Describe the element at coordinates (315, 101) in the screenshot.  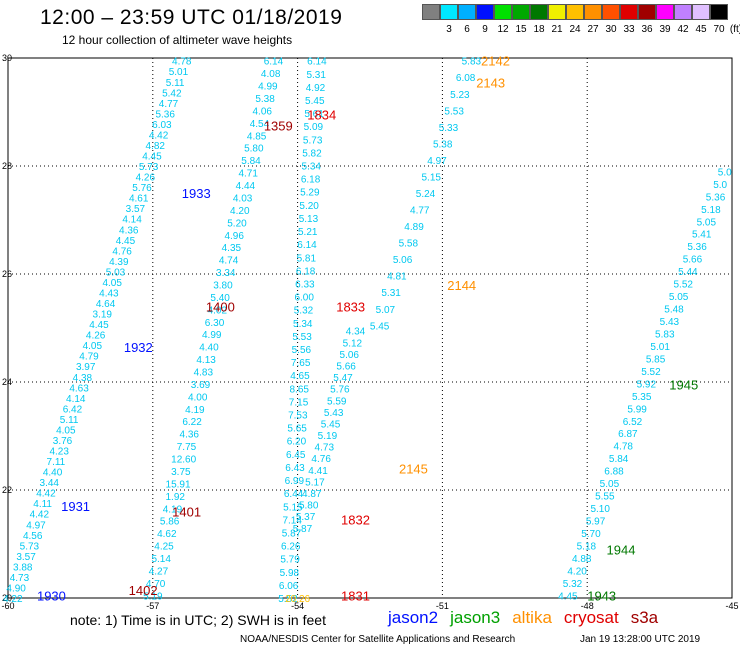
I see `swh-value: 5.45` at that location.